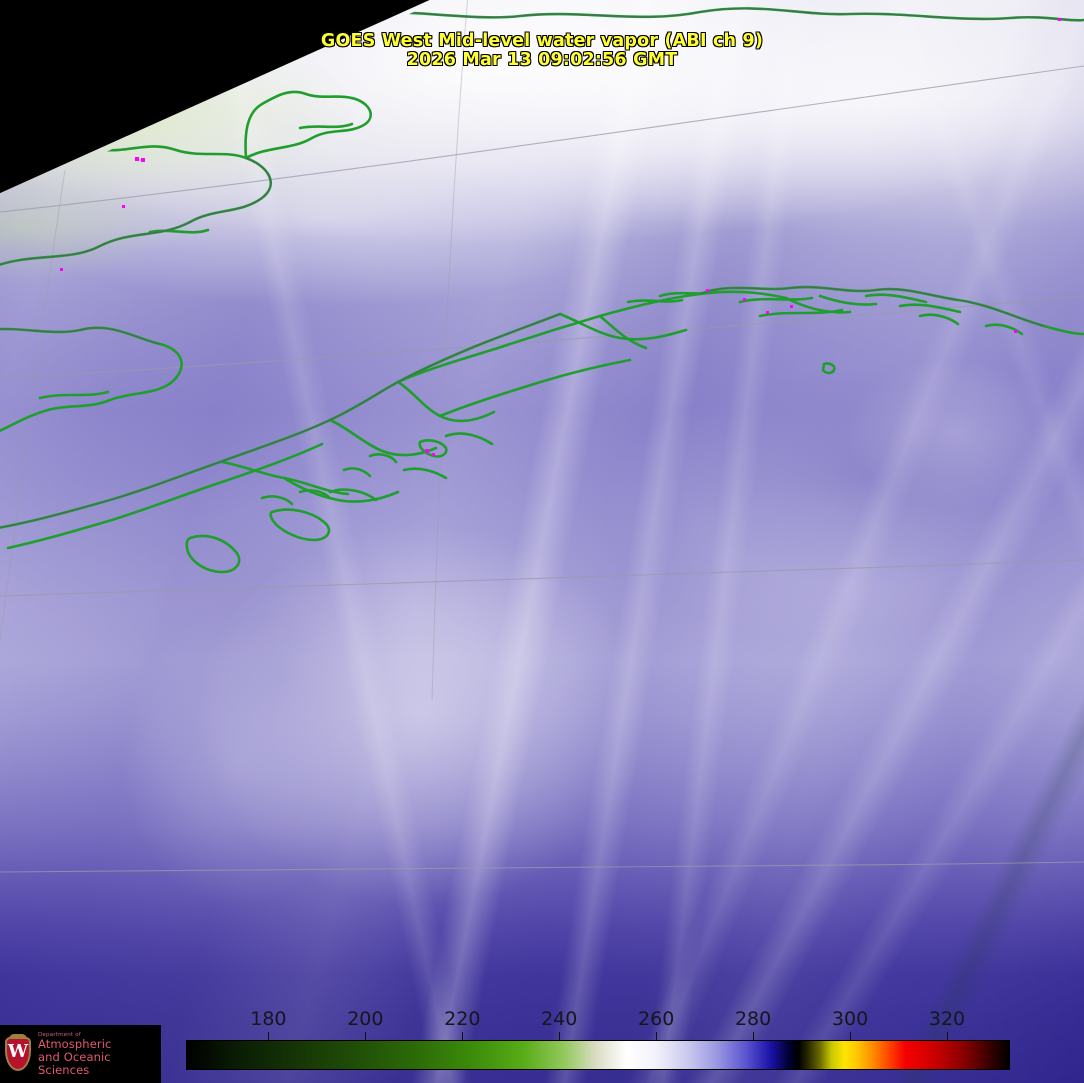 The image size is (1084, 1083). What do you see at coordinates (598, 1021) in the screenshot?
I see `colorbar-tick-labels: 180 200 220 240 260 280 300 320` at bounding box center [598, 1021].